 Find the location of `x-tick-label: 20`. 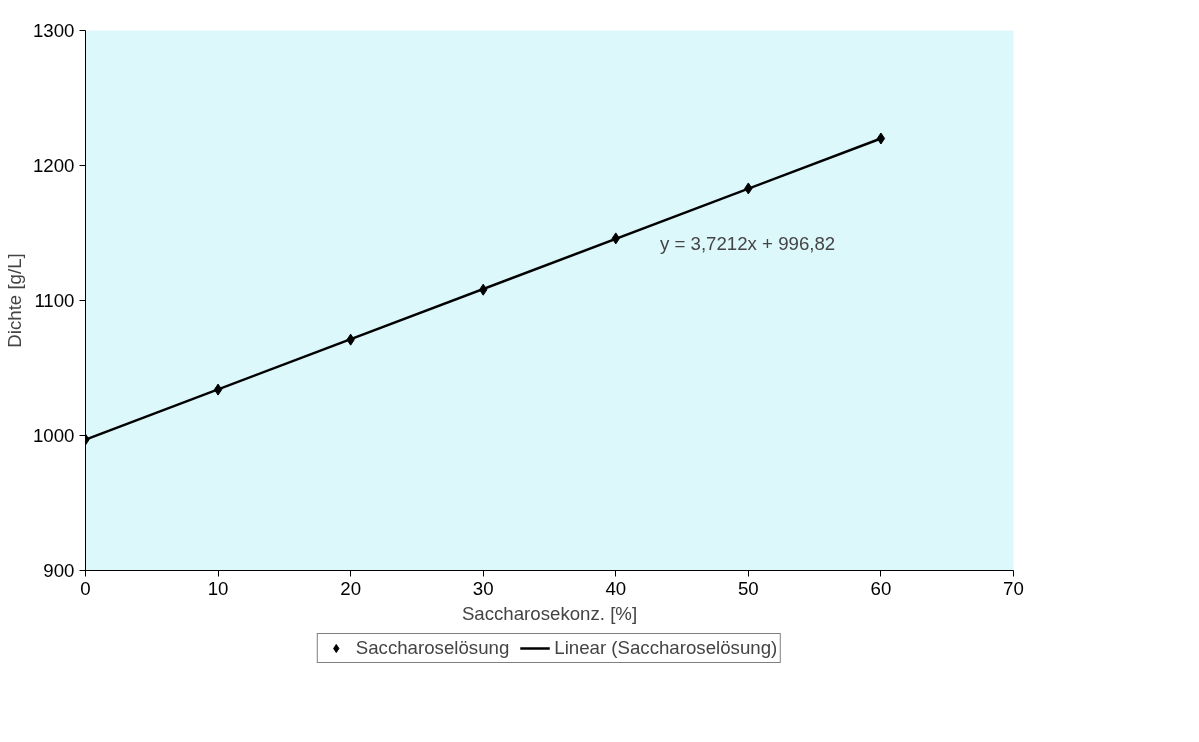

x-tick-label: 20 is located at coordinates (351, 588).